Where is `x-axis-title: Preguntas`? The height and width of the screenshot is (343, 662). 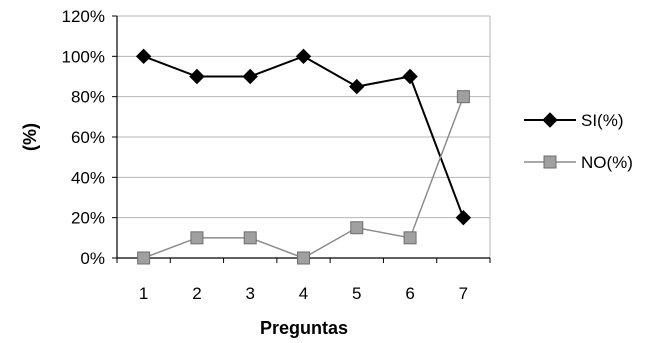 x-axis-title: Preguntas is located at coordinates (304, 328).